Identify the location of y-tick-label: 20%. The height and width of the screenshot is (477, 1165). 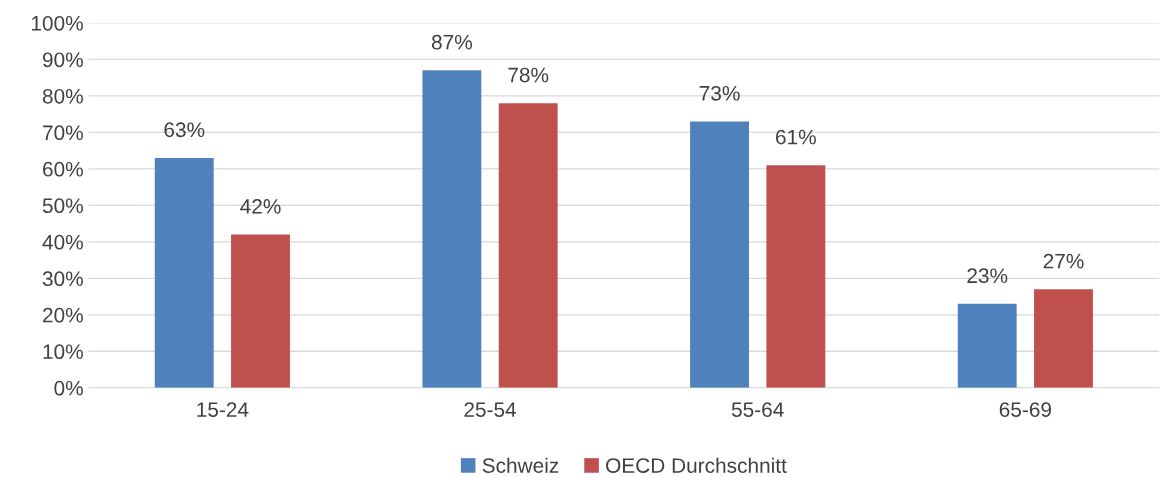
(63, 315).